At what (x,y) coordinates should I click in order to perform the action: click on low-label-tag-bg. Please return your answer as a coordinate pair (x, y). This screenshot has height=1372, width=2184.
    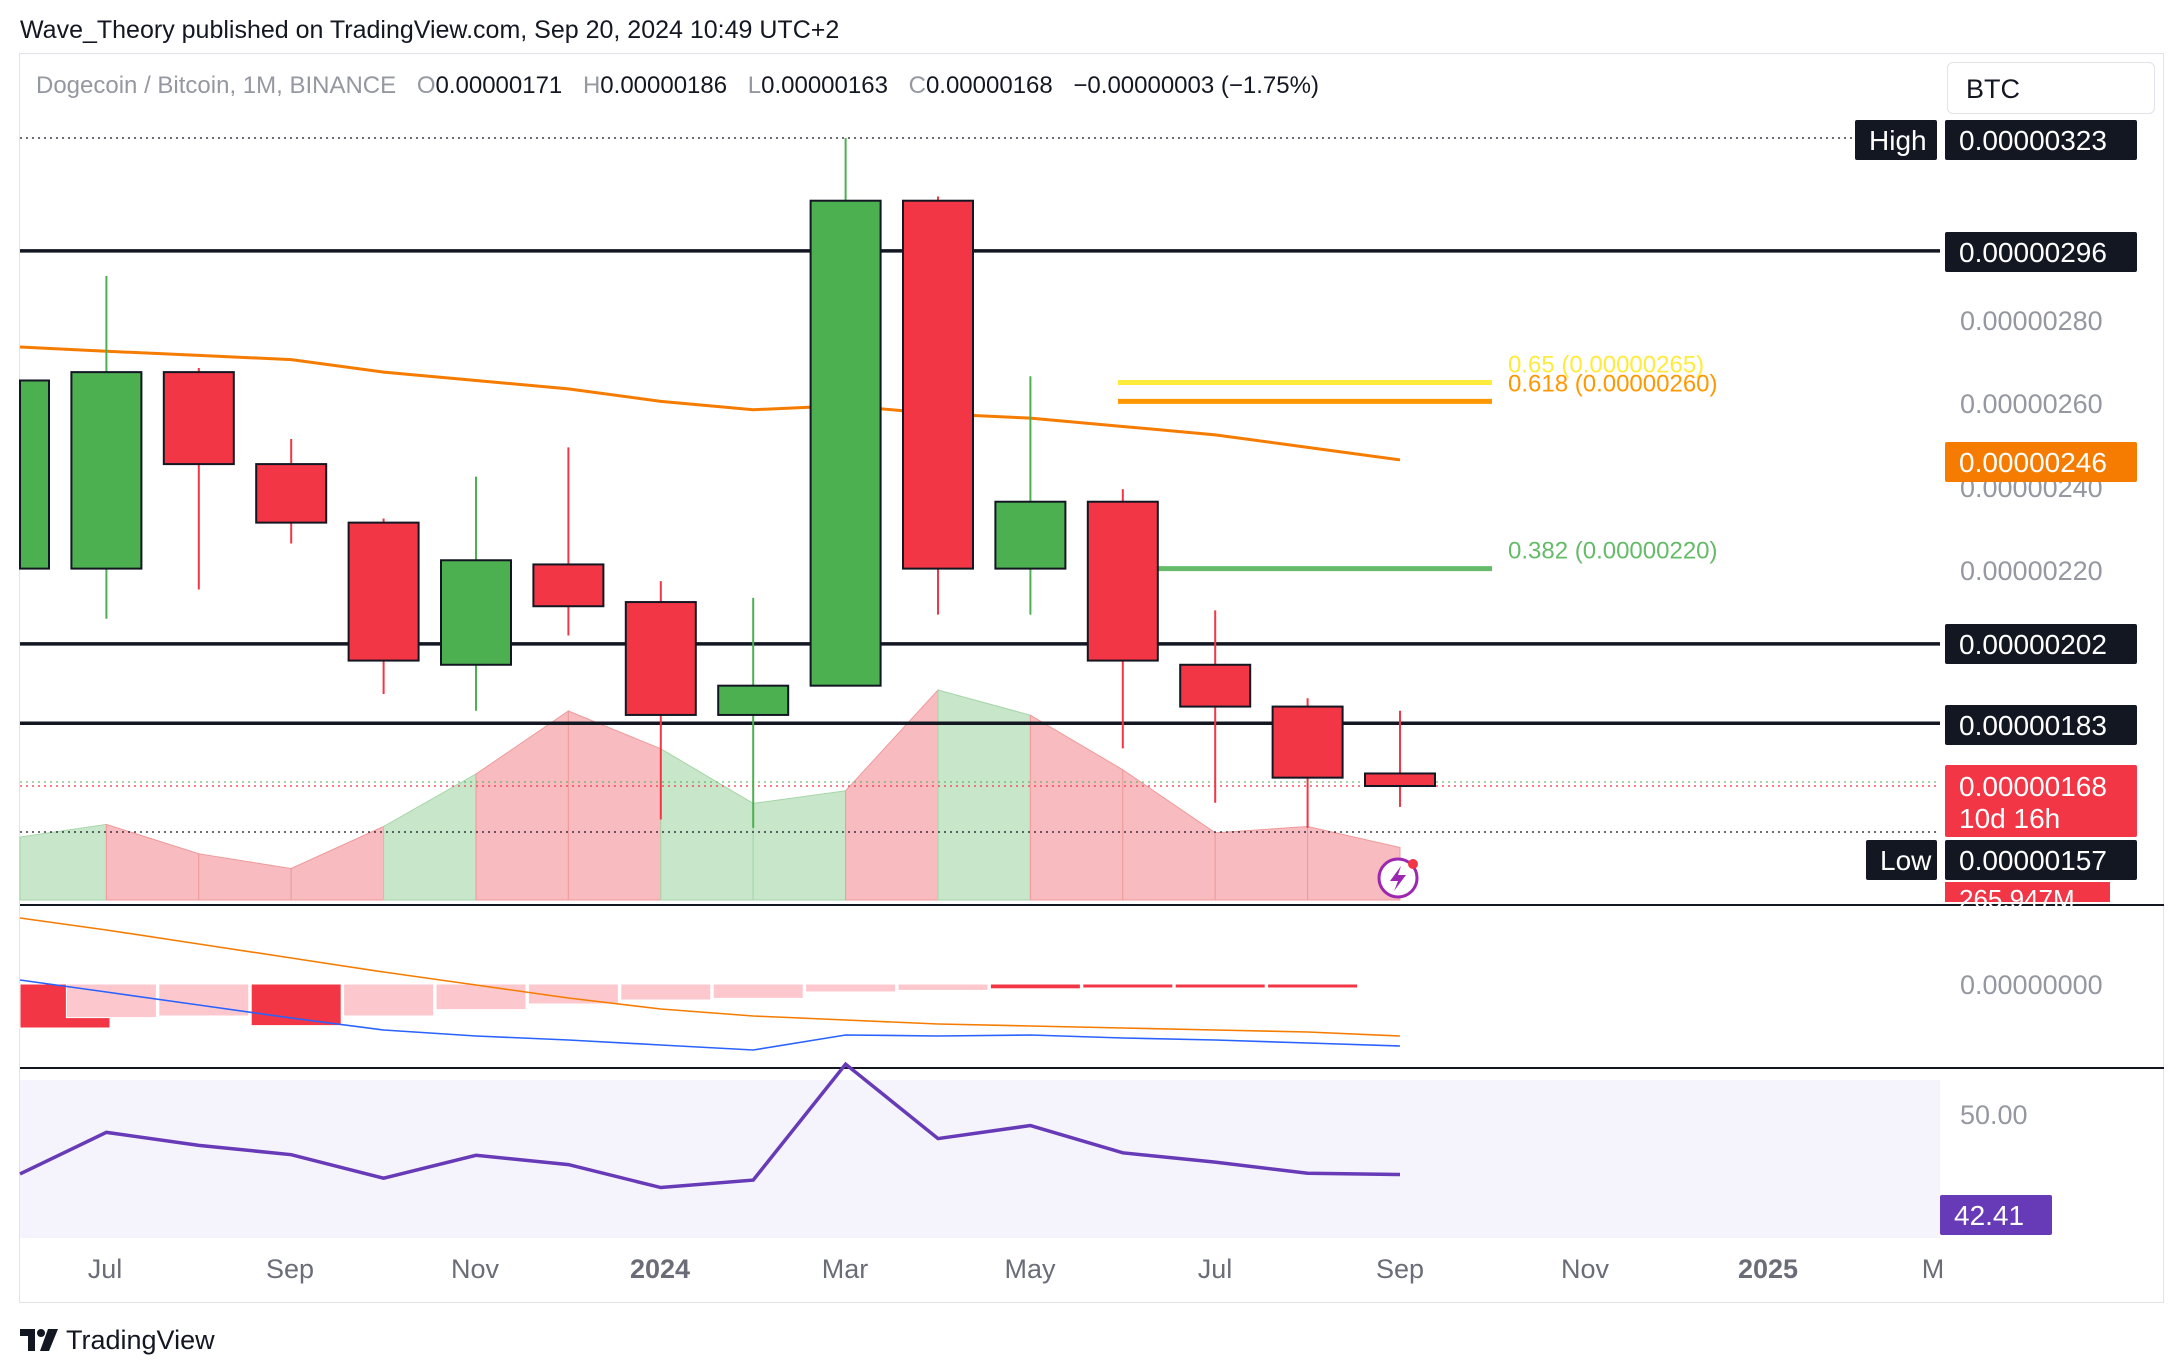
    Looking at the image, I should click on (1901, 860).